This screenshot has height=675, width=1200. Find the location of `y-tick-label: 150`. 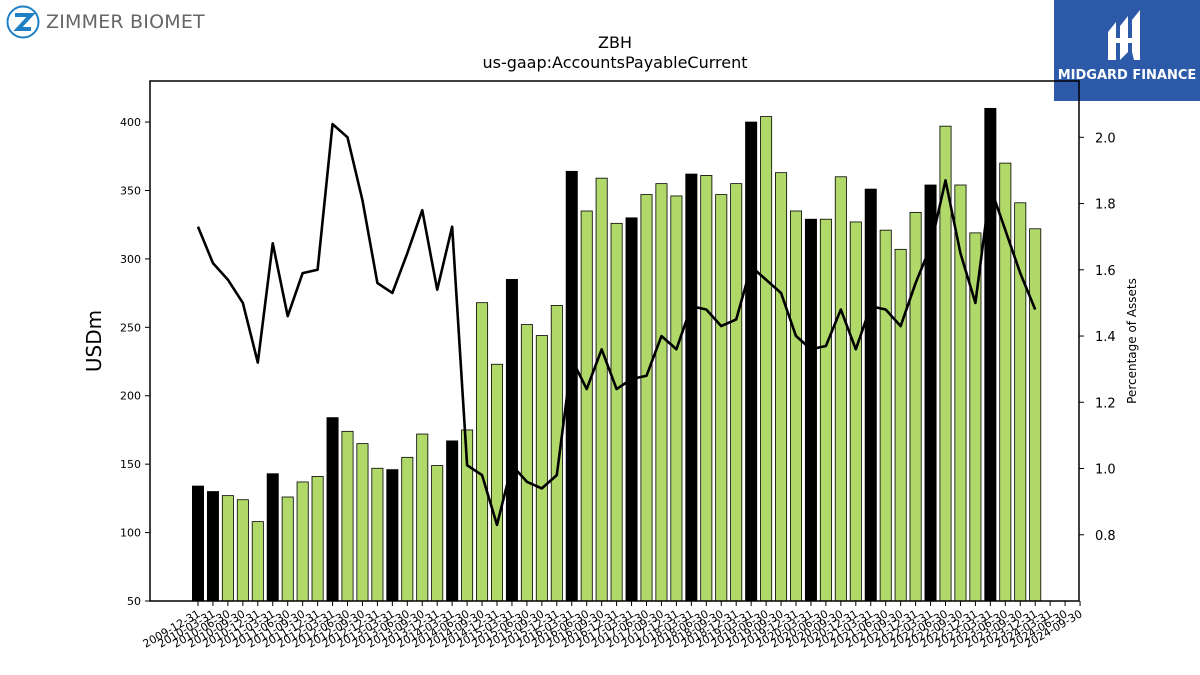

y-tick-label: 150 is located at coordinates (130, 464).